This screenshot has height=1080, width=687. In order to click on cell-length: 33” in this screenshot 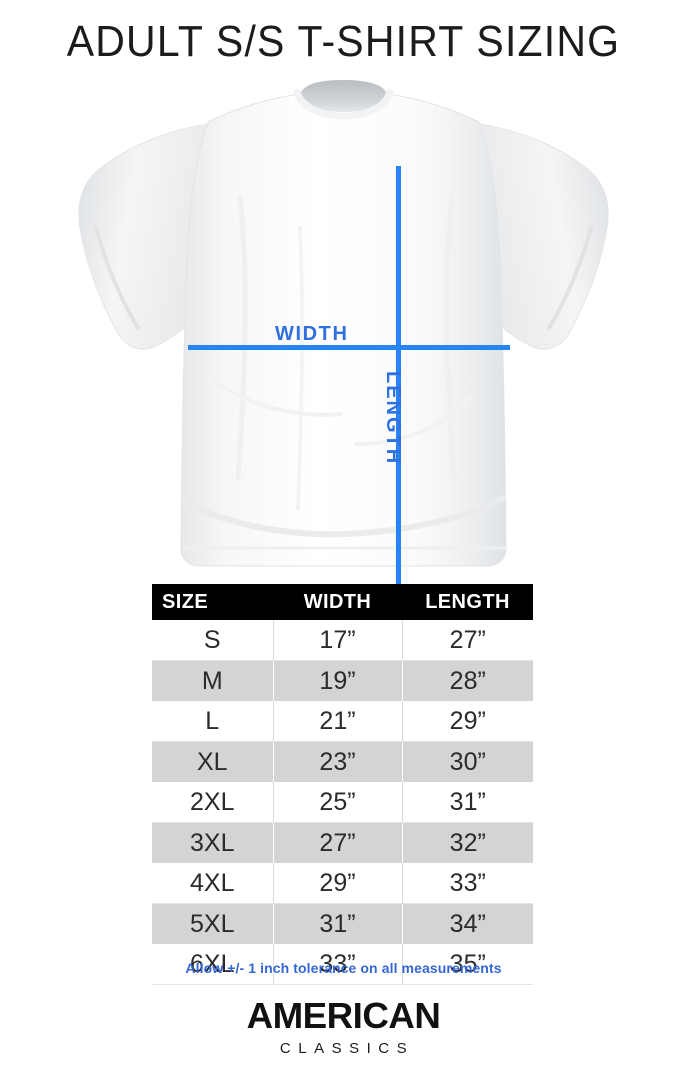, I will do `click(467, 883)`.